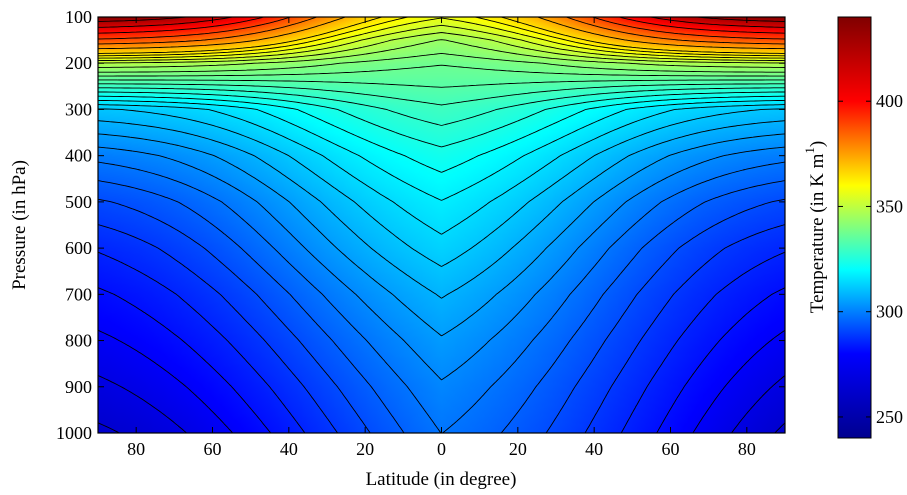  I want to click on colorbar-bar, so click(854, 227).